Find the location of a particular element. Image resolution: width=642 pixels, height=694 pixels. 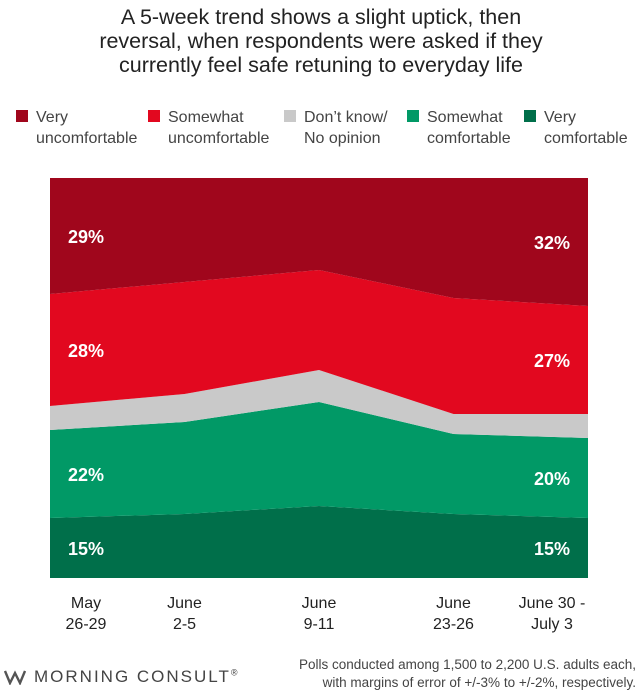

brand-name: MORNING CONSULT® is located at coordinates (136, 677).